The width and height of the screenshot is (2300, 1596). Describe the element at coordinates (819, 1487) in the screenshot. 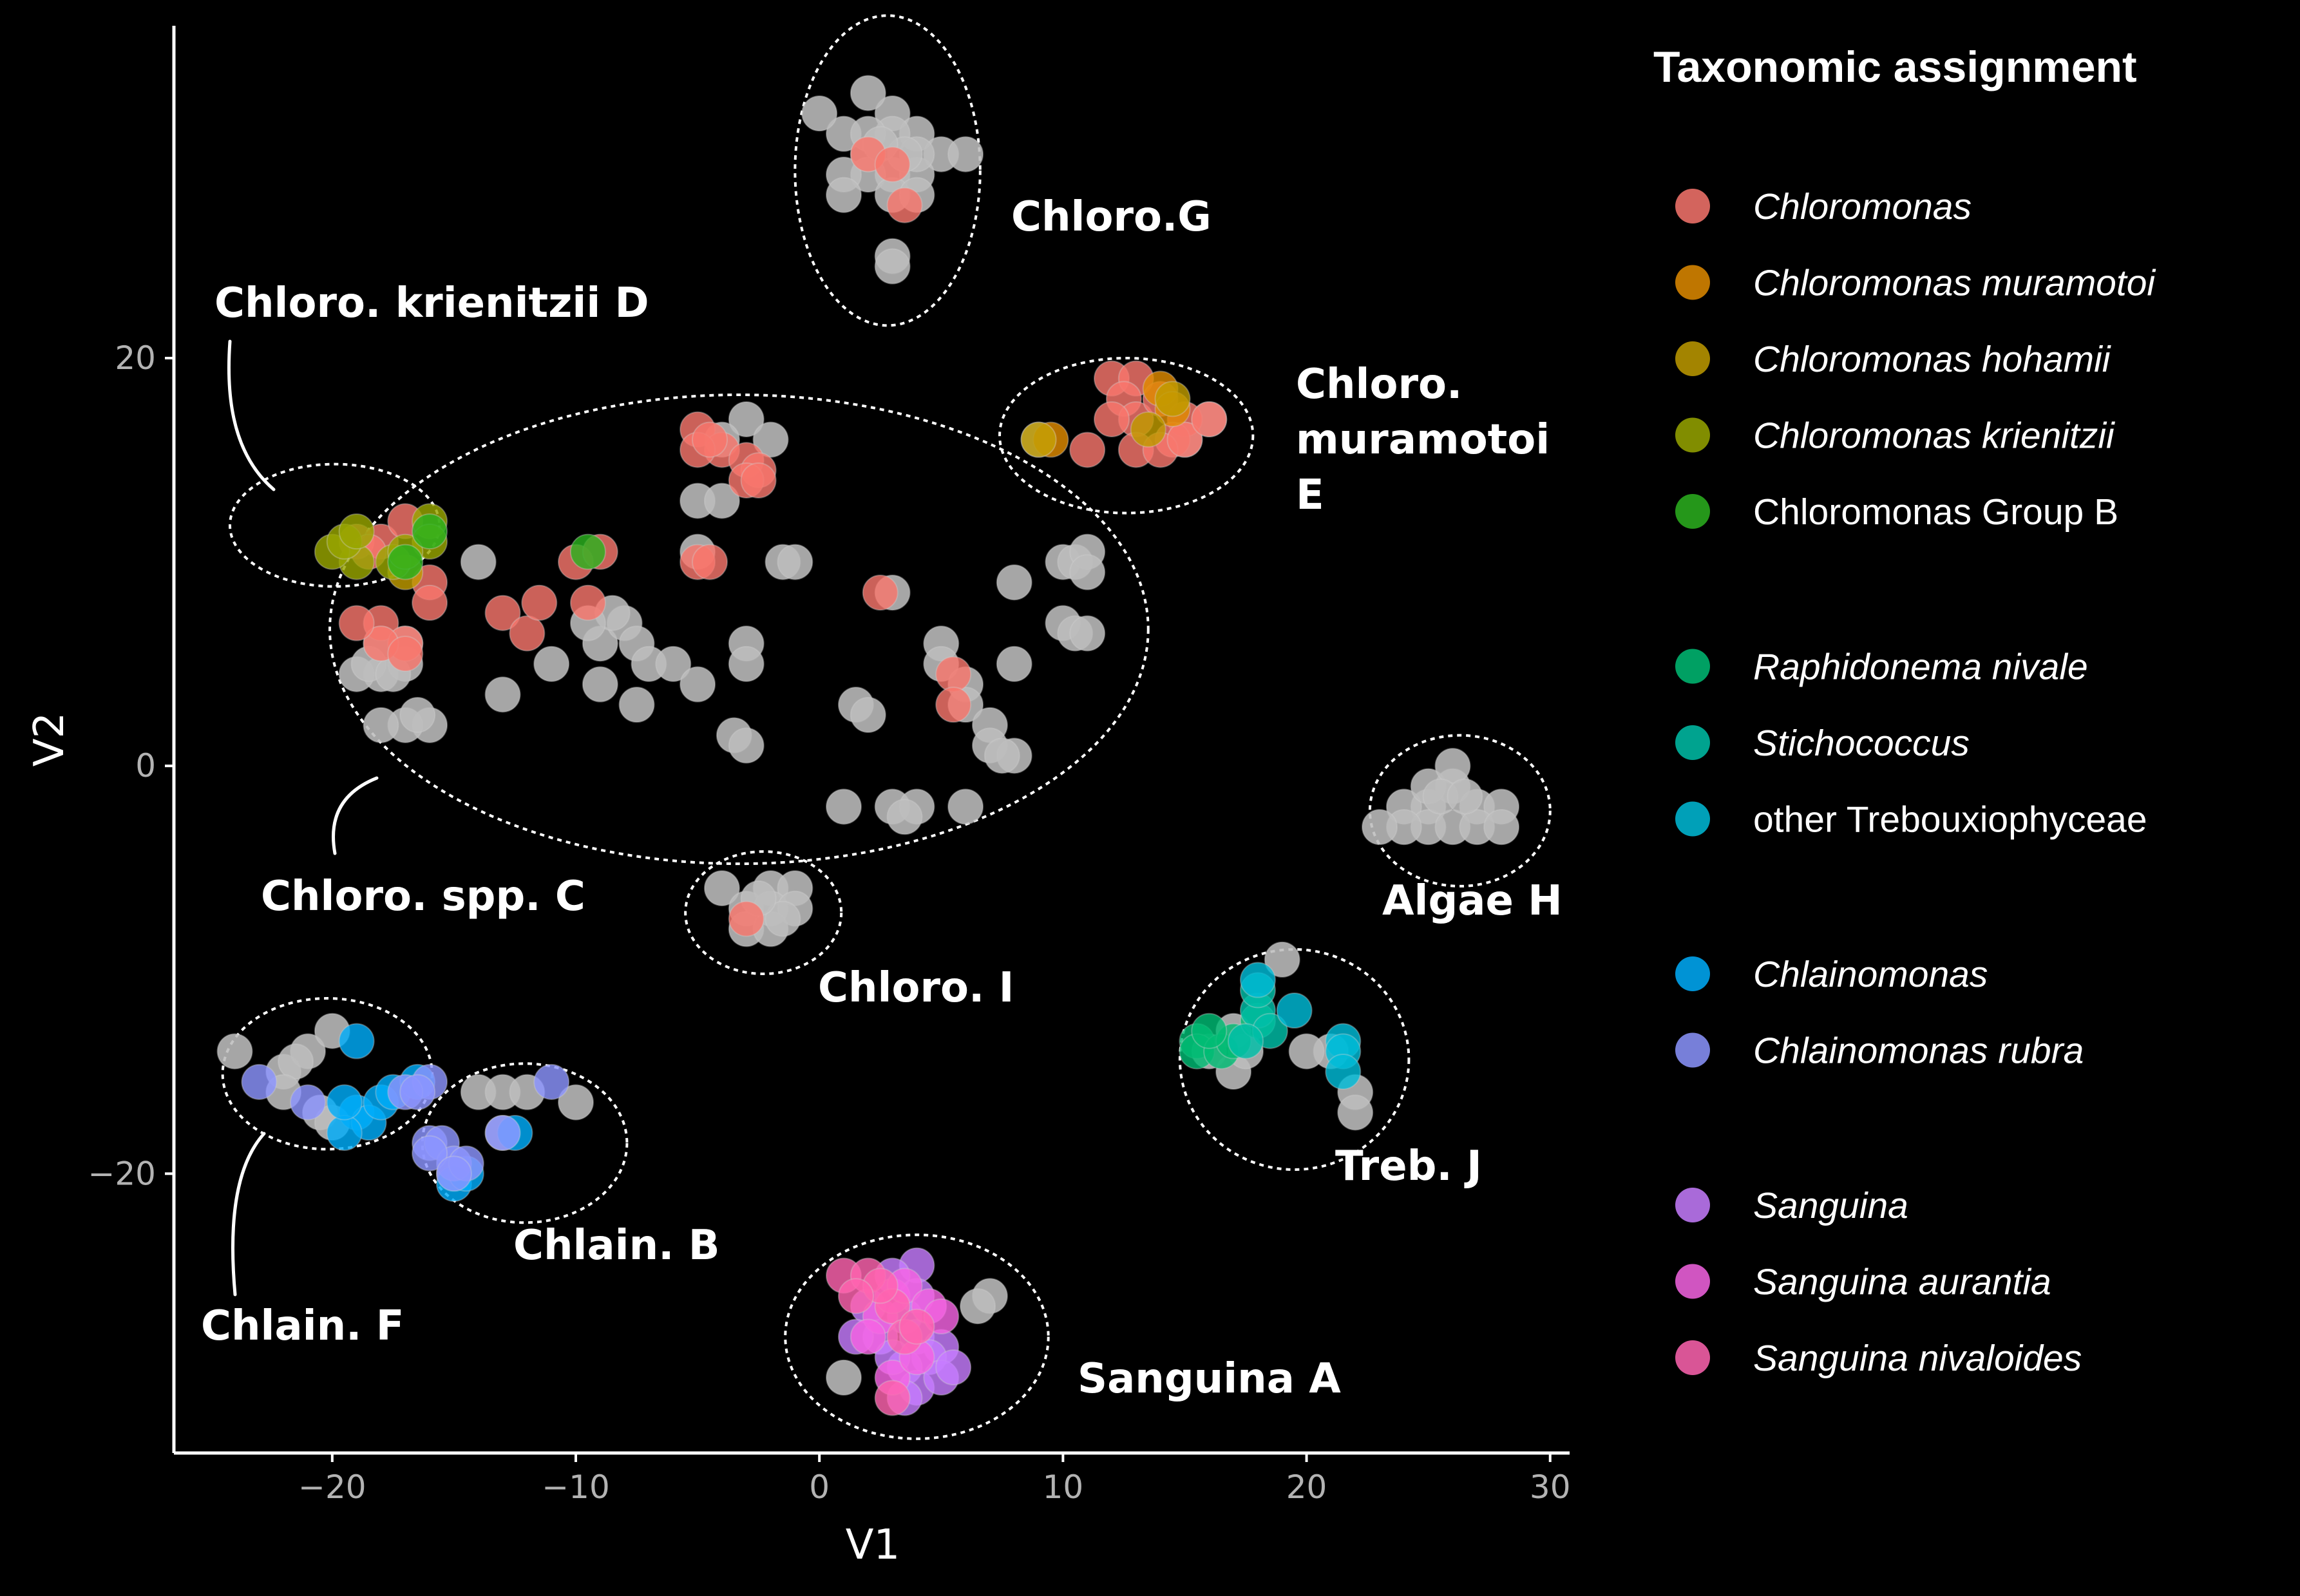

I see `x-tick-label: 0` at that location.